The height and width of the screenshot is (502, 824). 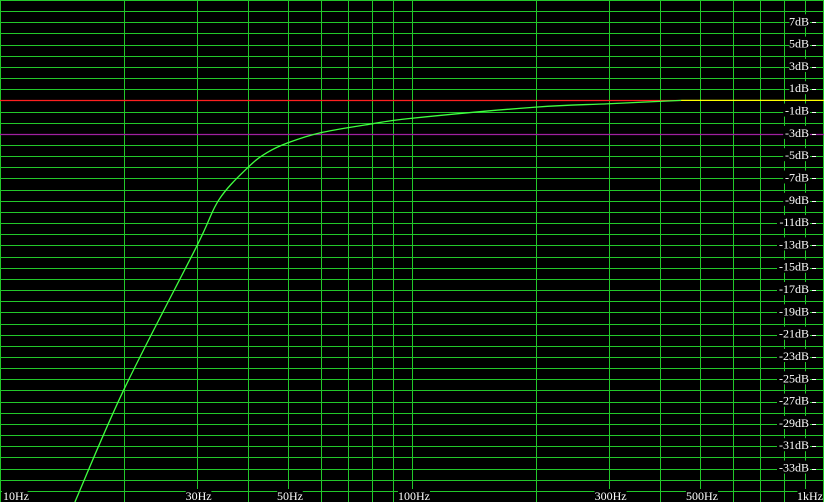 I want to click on y-tick-label: 3dB, so click(x=799, y=66).